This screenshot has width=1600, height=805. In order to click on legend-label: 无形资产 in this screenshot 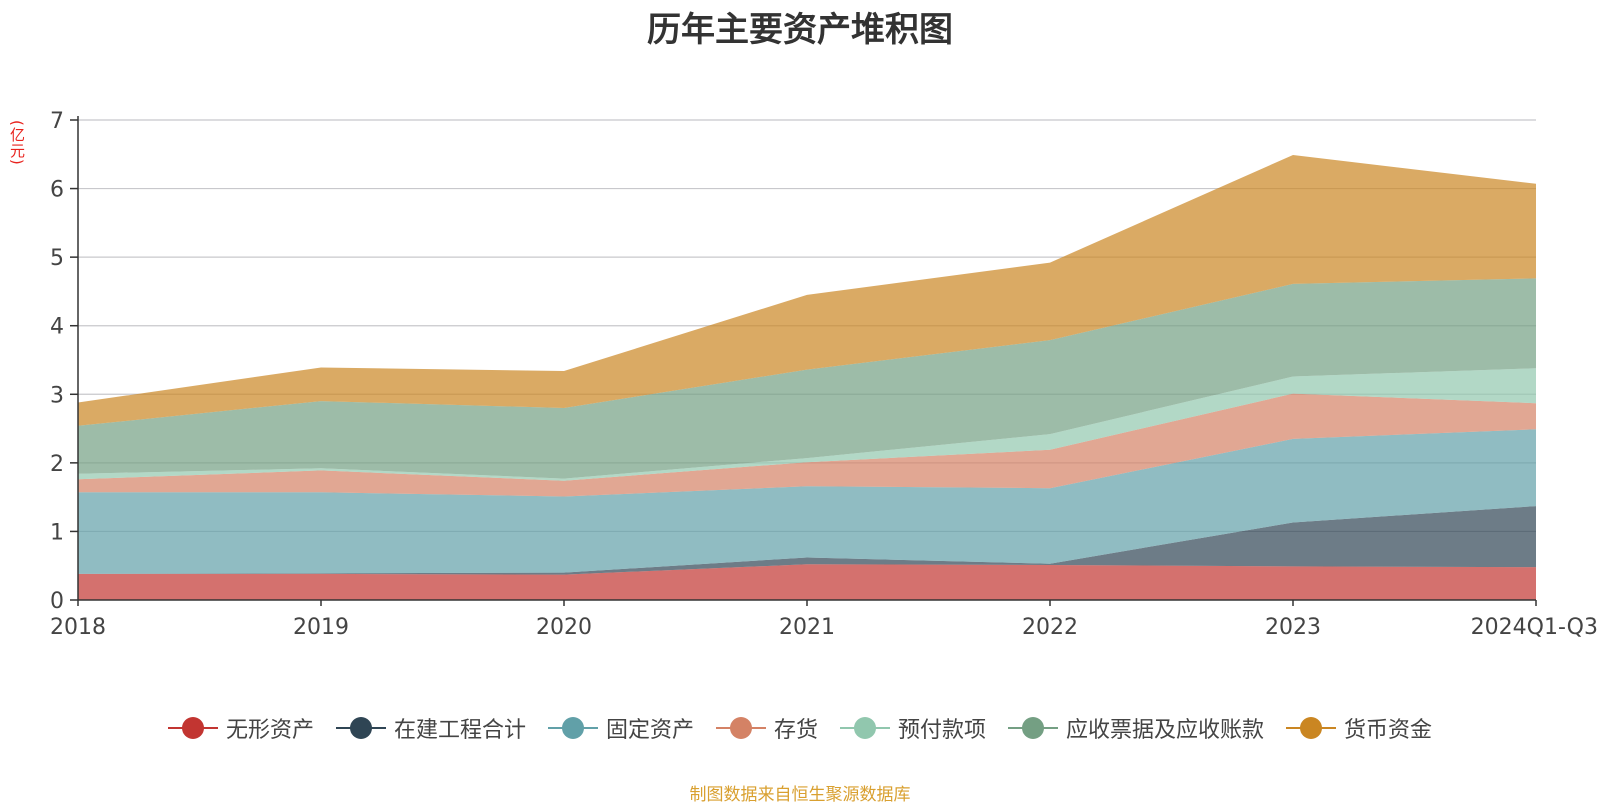, I will do `click(269, 730)`.